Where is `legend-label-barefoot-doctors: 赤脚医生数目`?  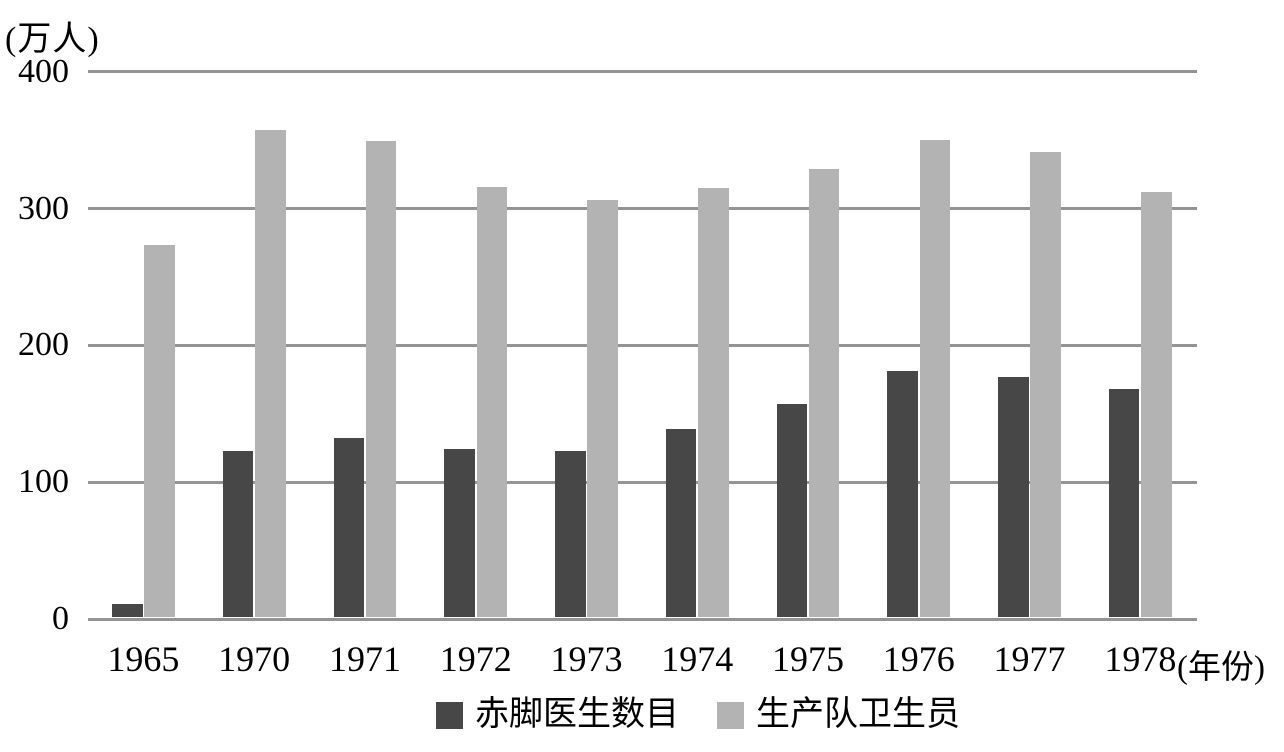 legend-label-barefoot-doctors: 赤脚医生数目 is located at coordinates (577, 714).